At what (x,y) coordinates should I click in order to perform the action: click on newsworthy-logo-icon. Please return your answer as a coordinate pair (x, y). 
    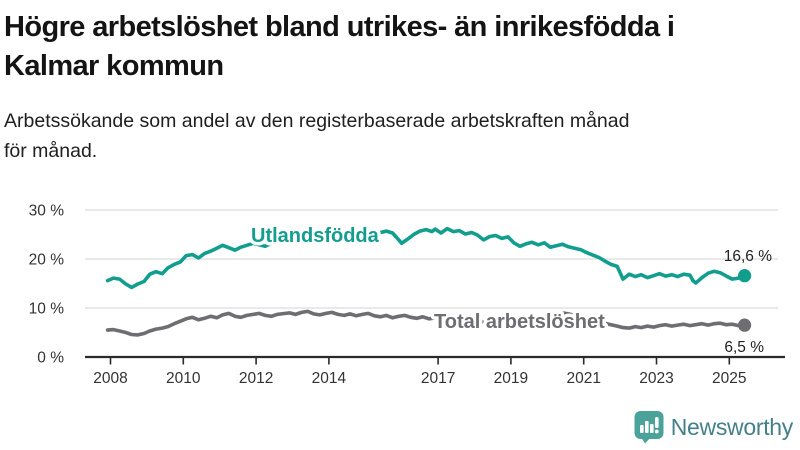
    Looking at the image, I should click on (649, 427).